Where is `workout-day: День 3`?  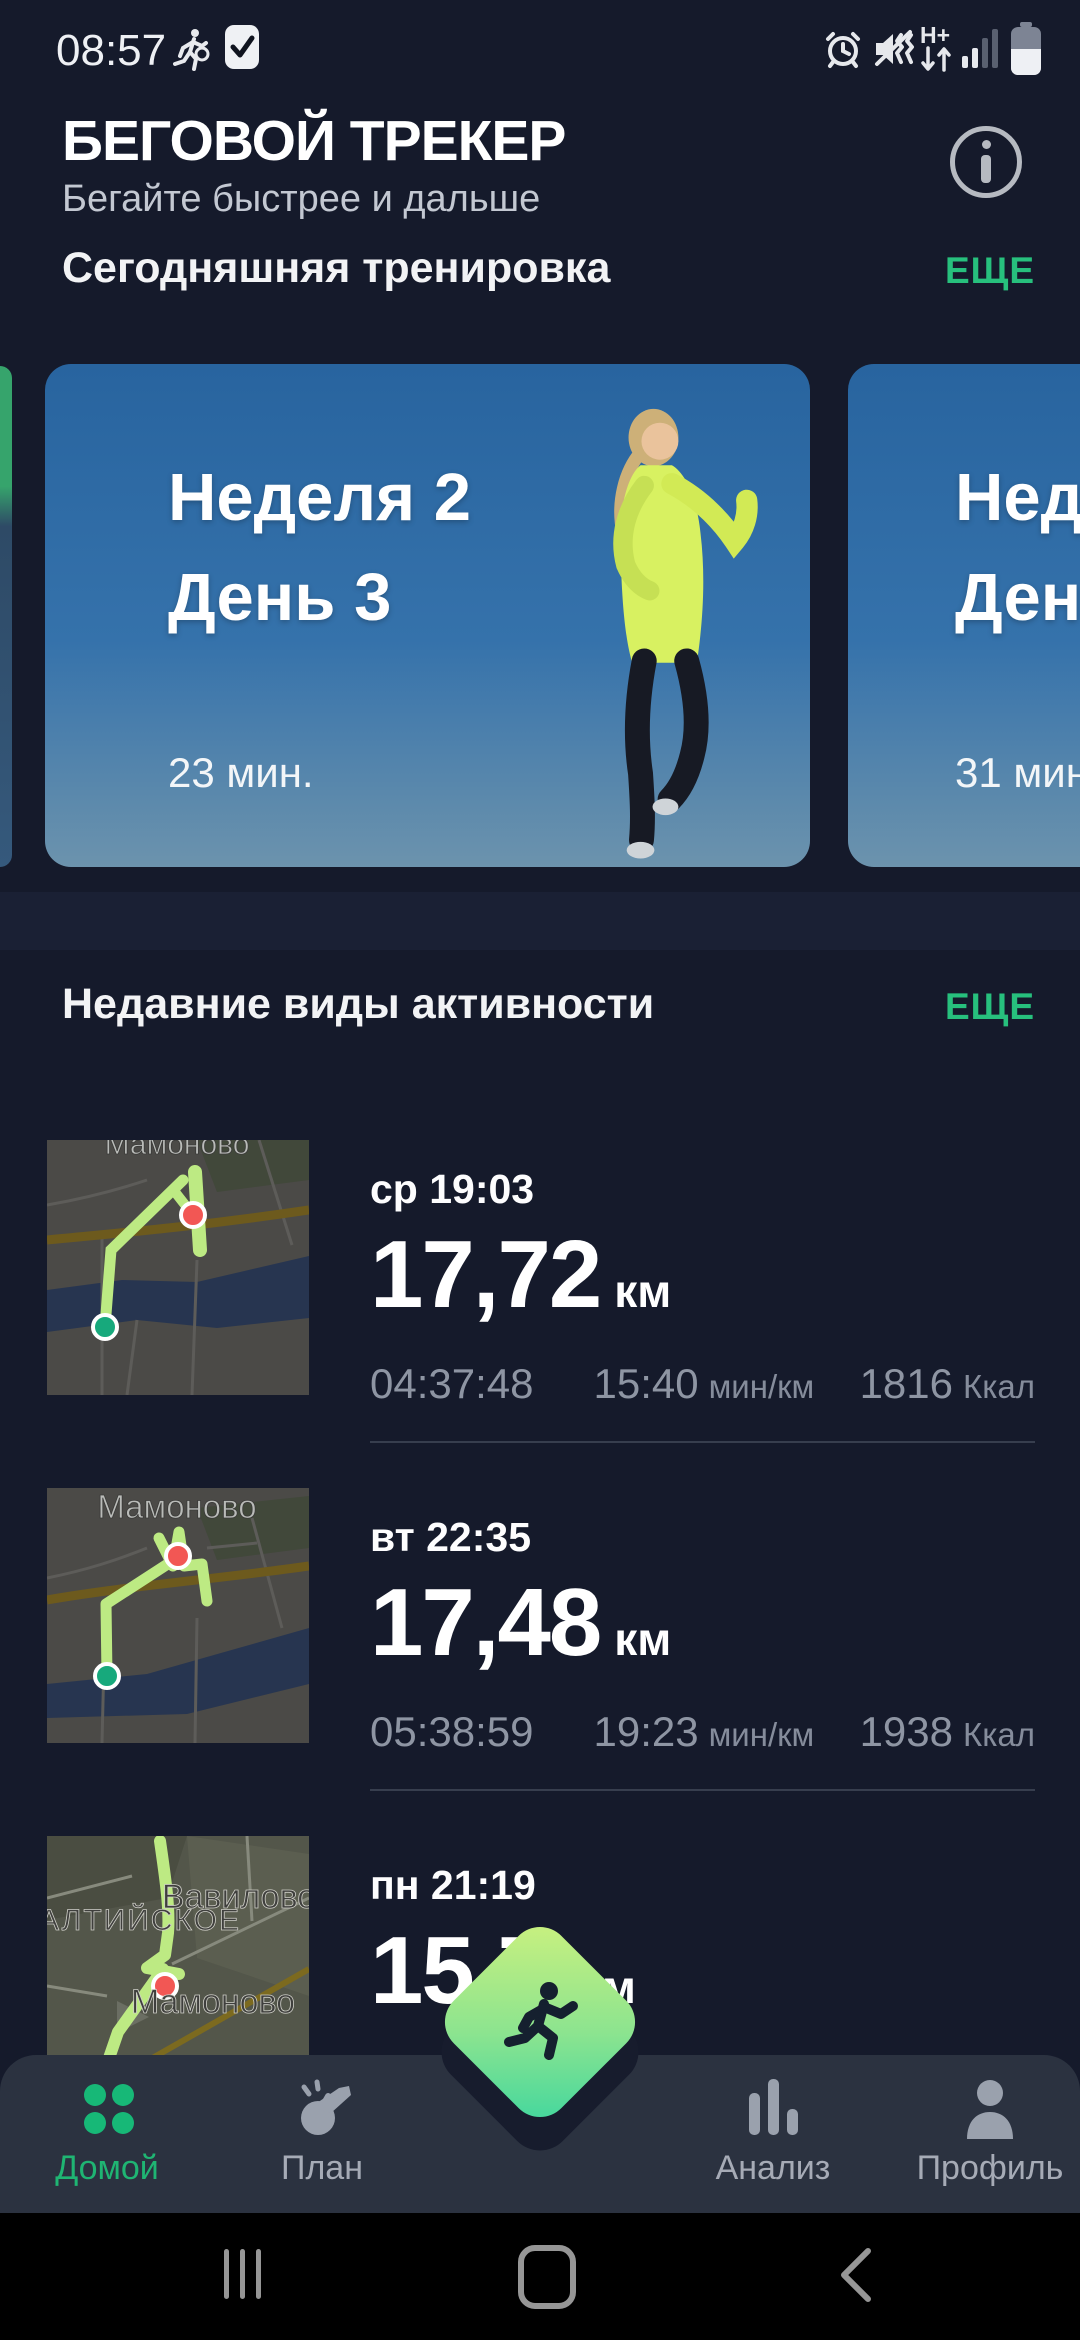
workout-day: День 3 is located at coordinates (280, 597).